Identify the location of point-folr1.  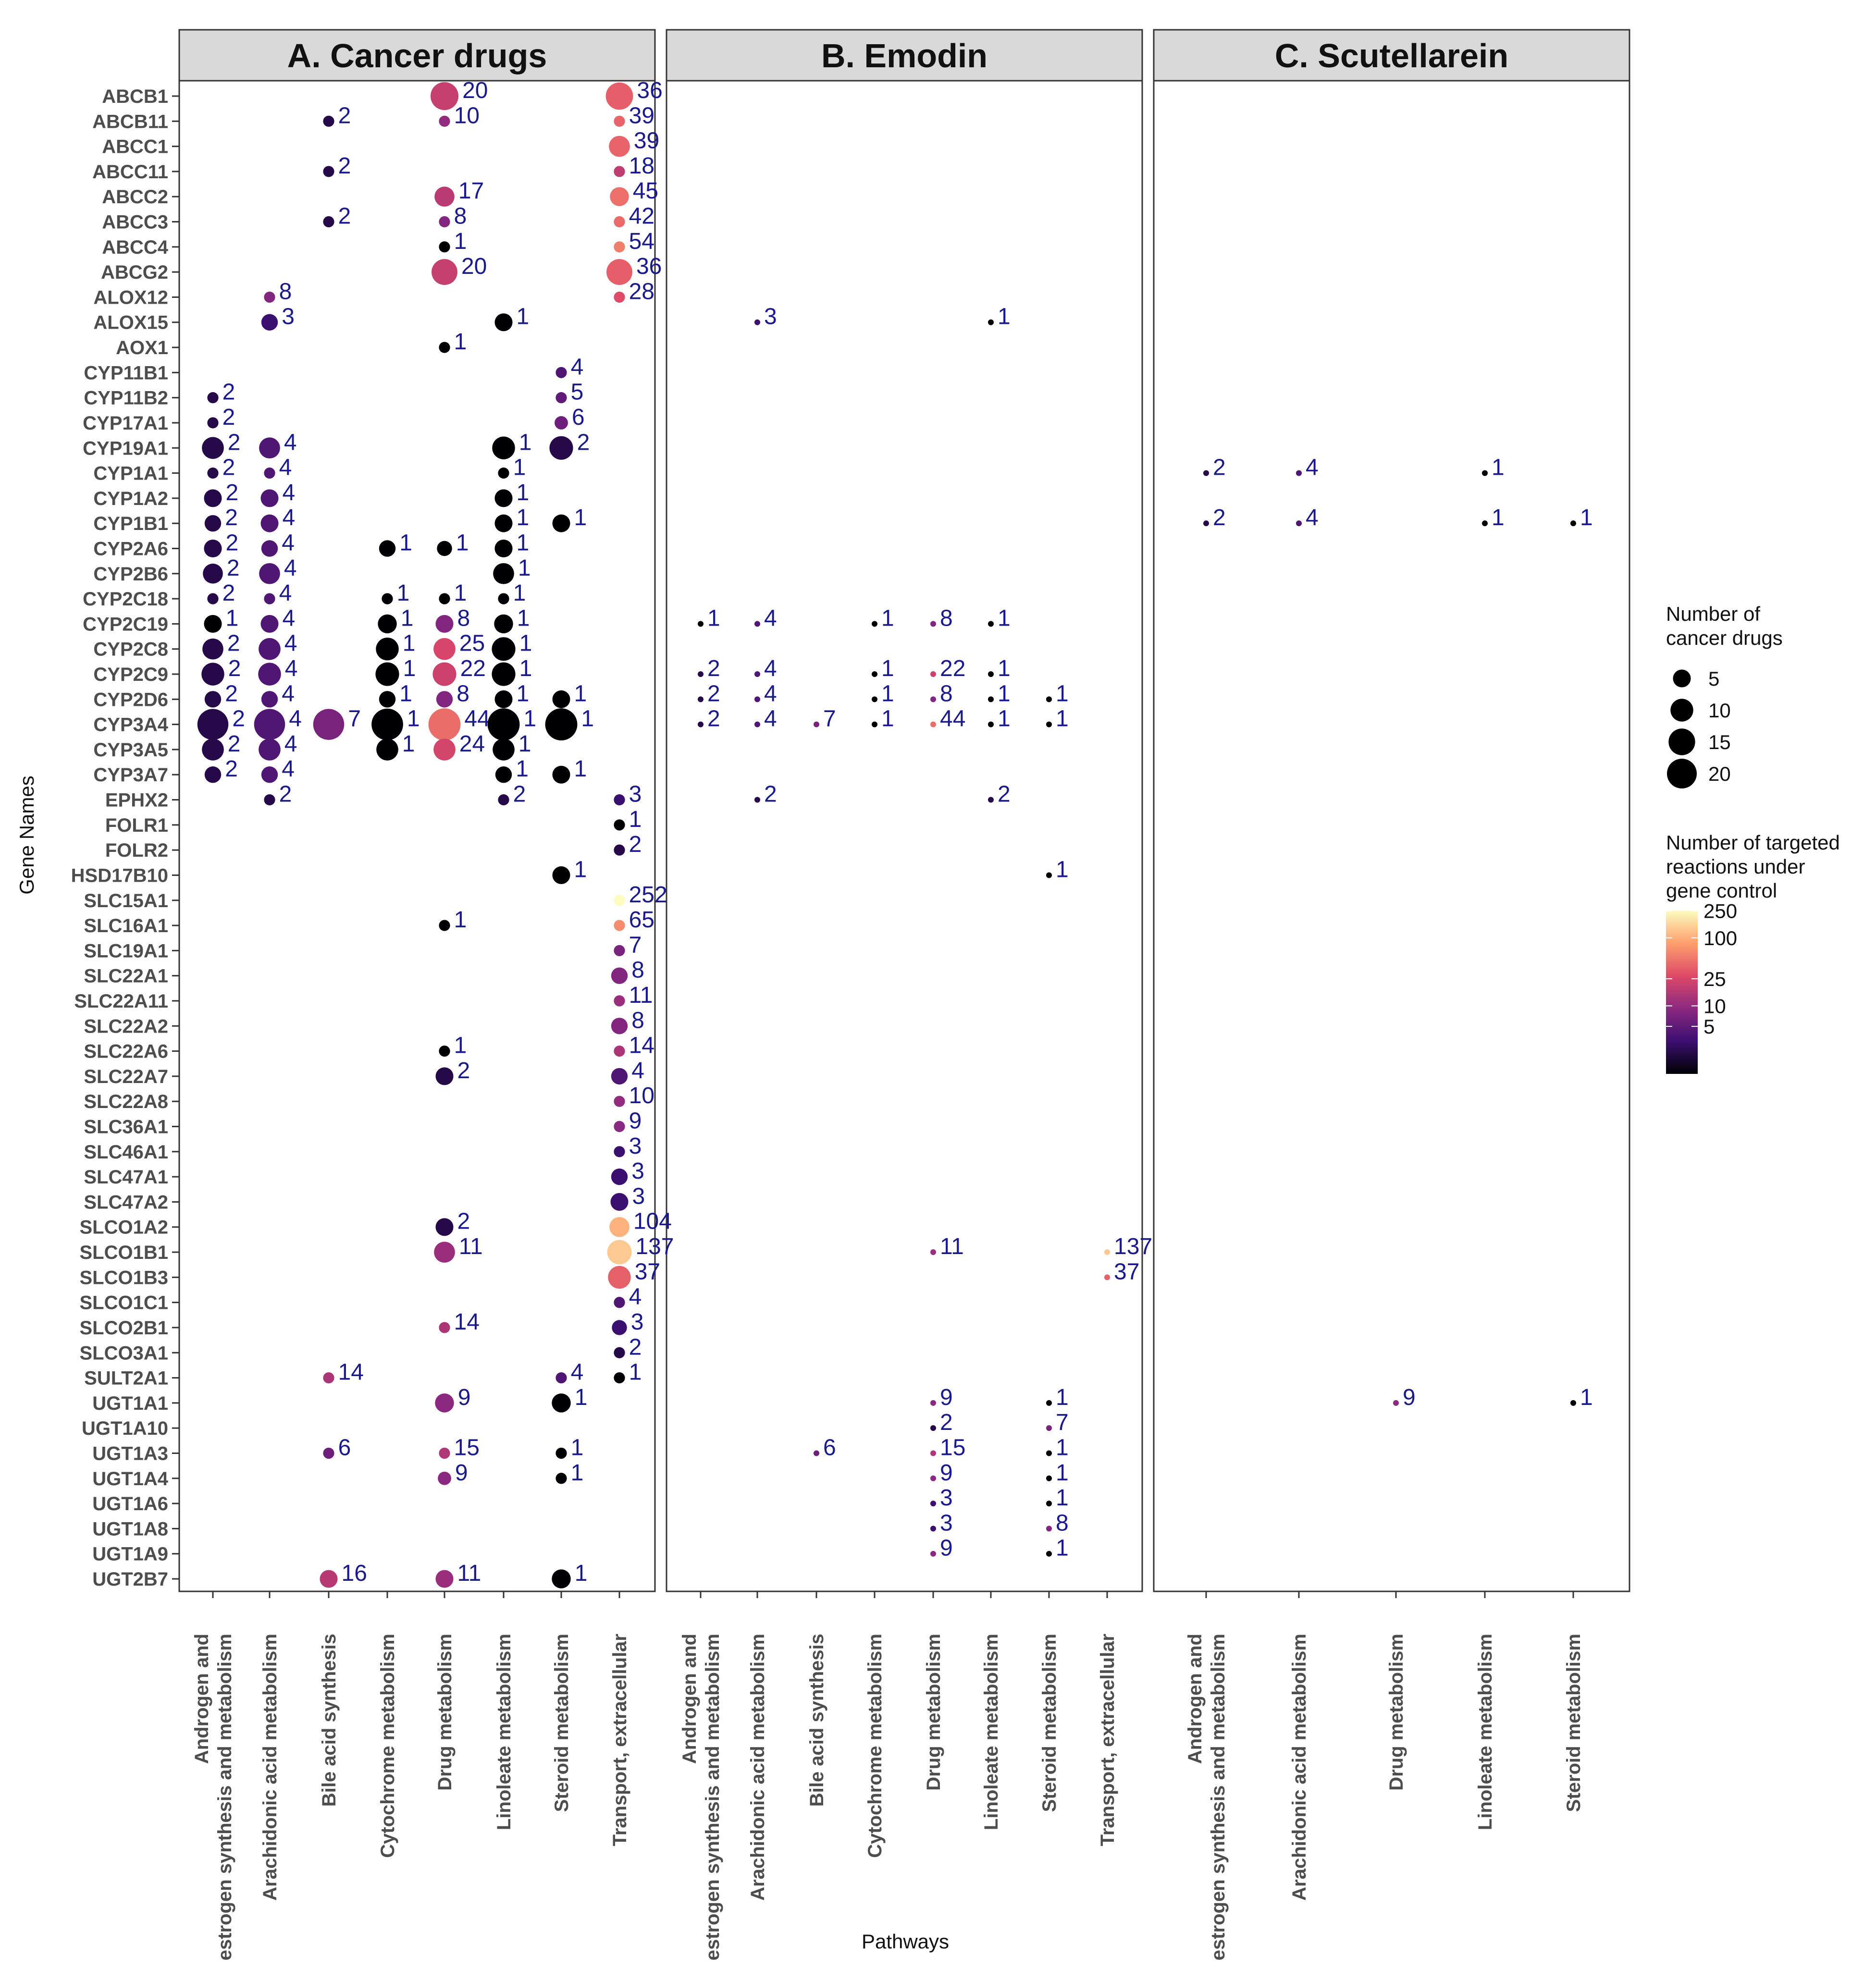
(620, 825).